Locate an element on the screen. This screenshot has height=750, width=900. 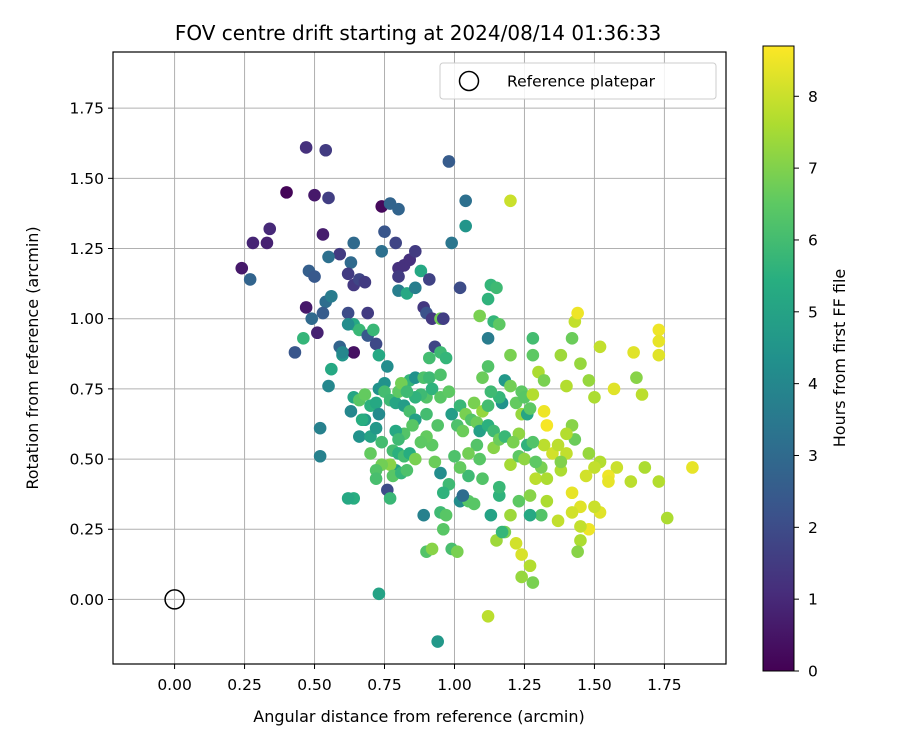
reference-point-marker is located at coordinates (174, 599).